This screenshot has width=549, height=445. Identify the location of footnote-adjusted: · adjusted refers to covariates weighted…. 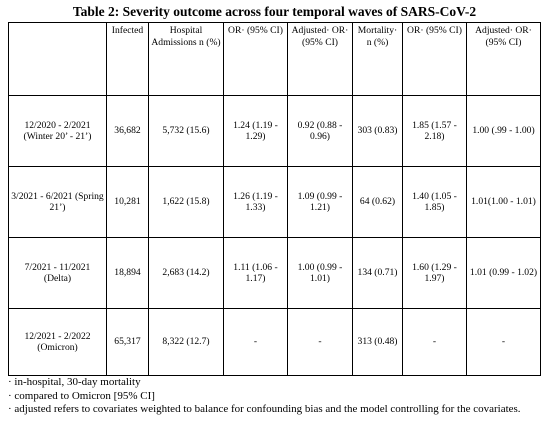
(264, 409).